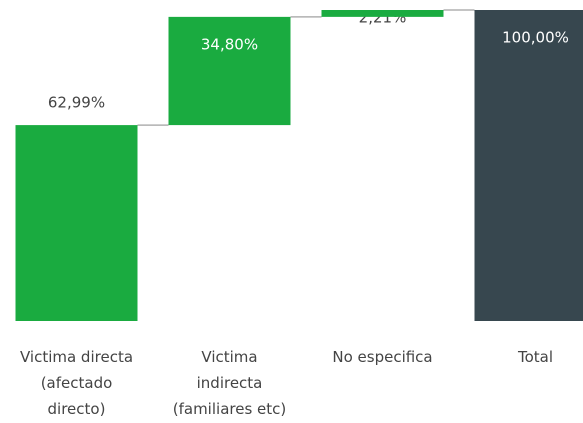 The image size is (583, 423). Describe the element at coordinates (77, 409) in the screenshot. I see `x-tick-label-line: directo)` at that location.